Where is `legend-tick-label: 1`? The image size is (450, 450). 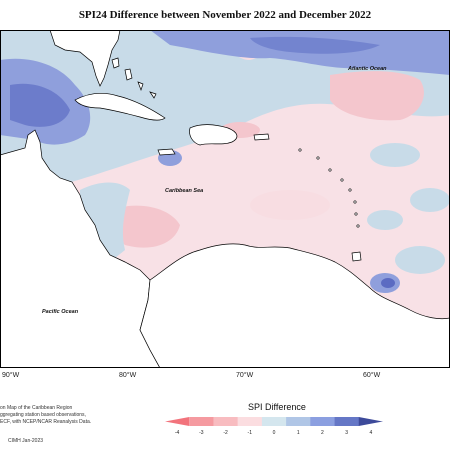
legend-tick-label: 1 is located at coordinates (298, 433).